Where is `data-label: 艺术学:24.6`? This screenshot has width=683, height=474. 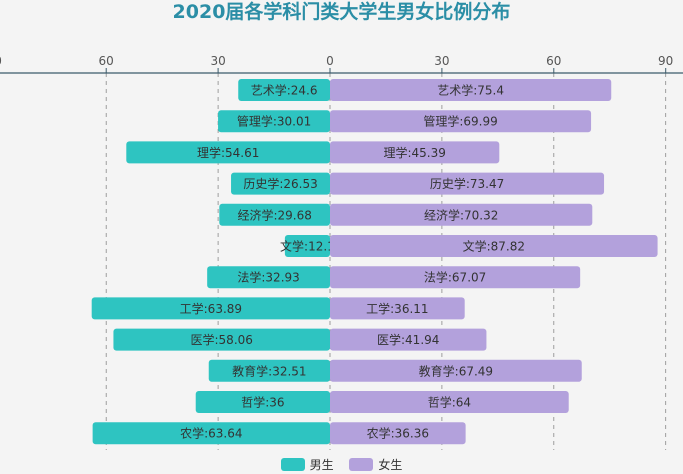 data-label: 艺术学:24.6 is located at coordinates (284, 90).